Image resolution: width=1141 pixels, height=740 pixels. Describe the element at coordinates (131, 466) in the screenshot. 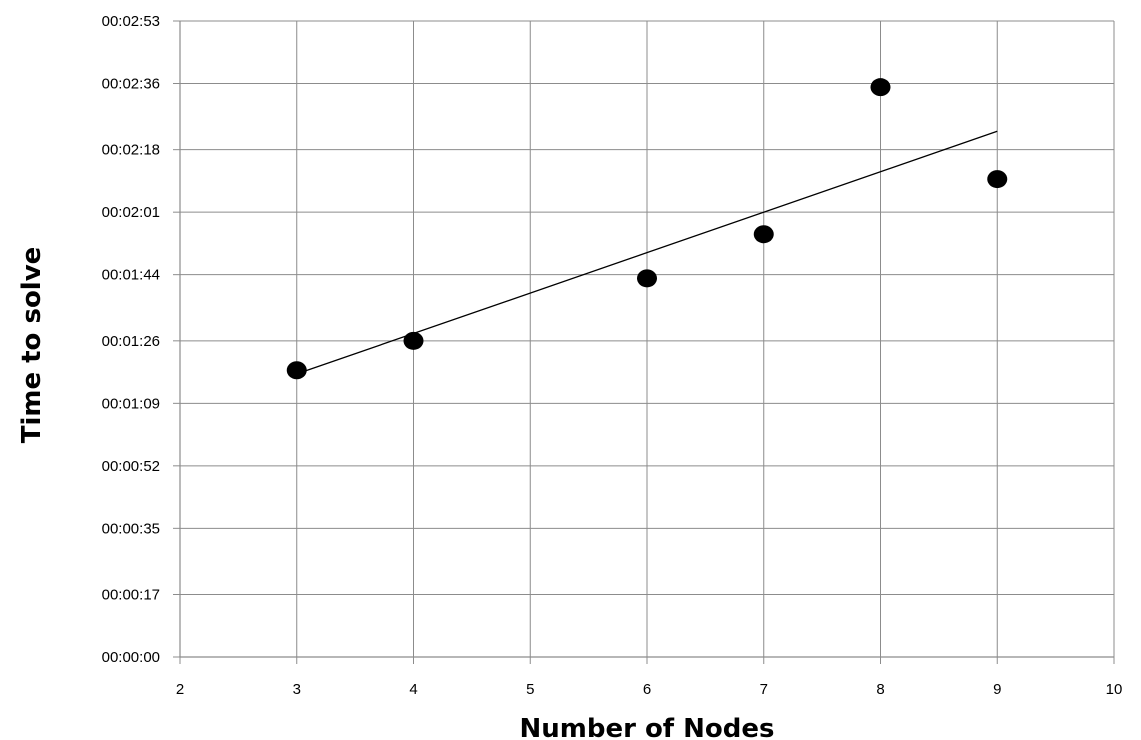

I see `y-tick-label: 00:00:52` at that location.